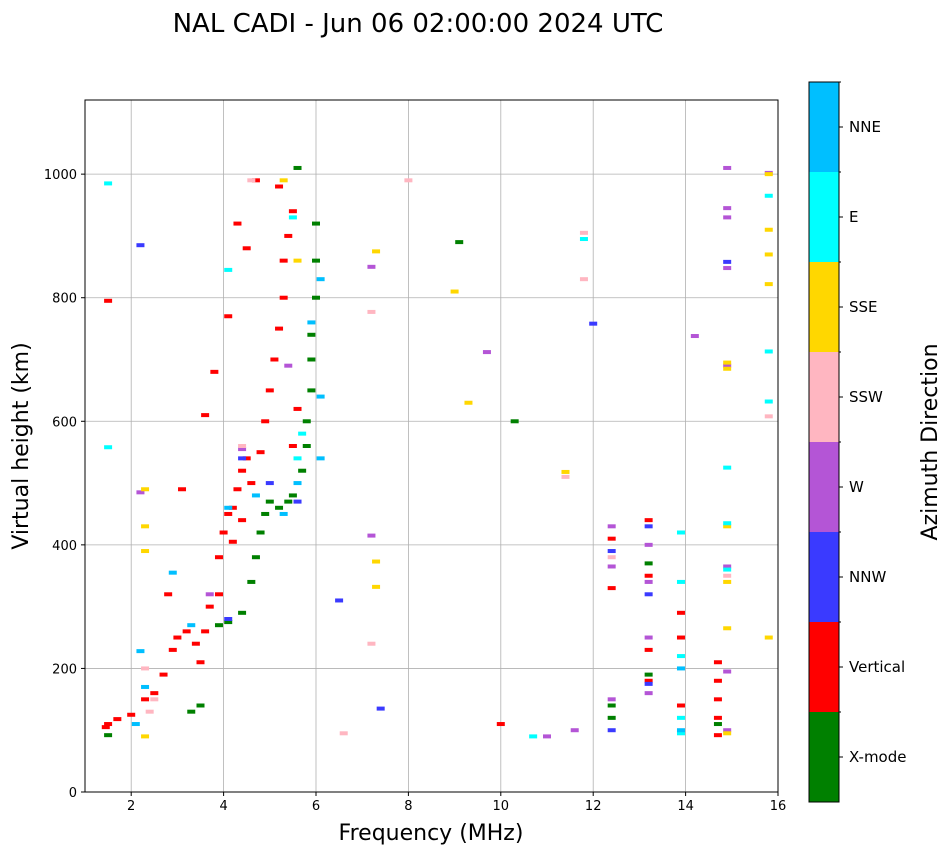 The height and width of the screenshot is (856, 951). What do you see at coordinates (431, 833) in the screenshot?
I see `x-axis-label: Frequency (MHz)` at bounding box center [431, 833].